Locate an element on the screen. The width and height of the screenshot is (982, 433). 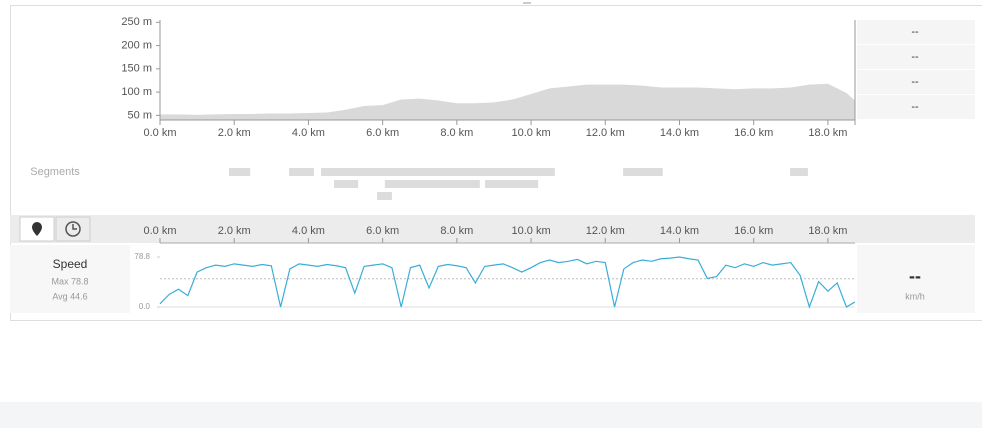
speed-max: Max 78.8 is located at coordinates (69, 281).